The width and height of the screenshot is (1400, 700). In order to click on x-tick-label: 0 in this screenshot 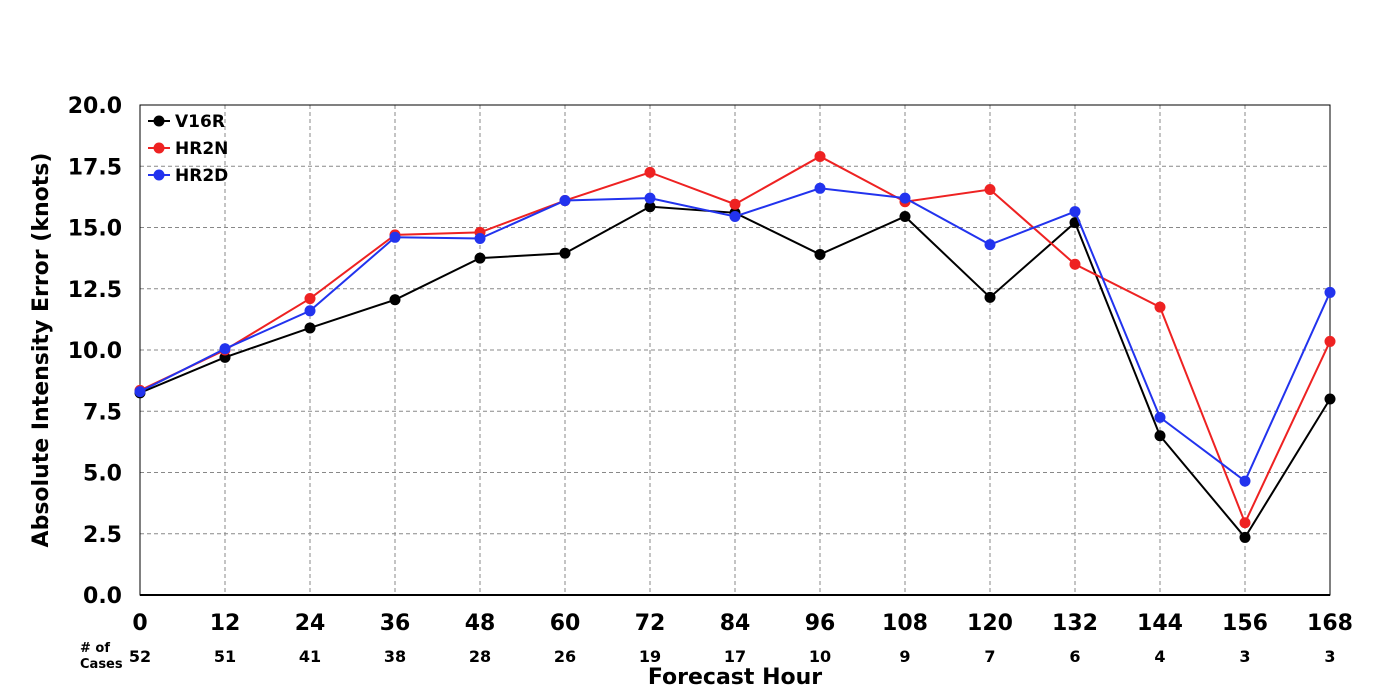, I will do `click(139, 623)`.